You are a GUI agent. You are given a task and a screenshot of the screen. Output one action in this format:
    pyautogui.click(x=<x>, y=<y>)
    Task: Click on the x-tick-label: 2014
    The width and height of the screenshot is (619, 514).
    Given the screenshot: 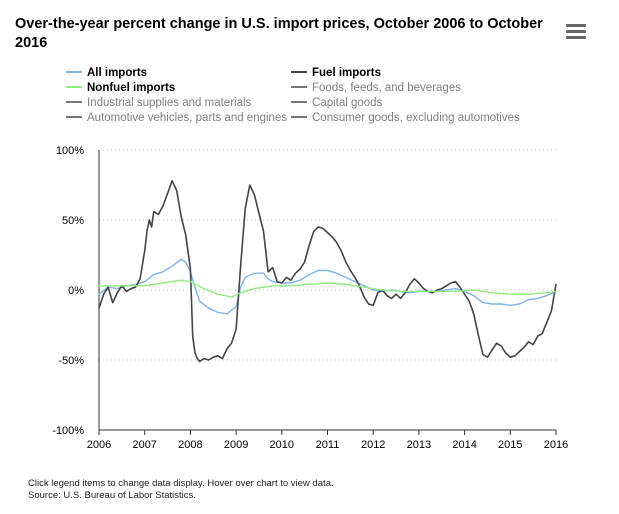 What is the action you would take?
    pyautogui.click(x=464, y=445)
    